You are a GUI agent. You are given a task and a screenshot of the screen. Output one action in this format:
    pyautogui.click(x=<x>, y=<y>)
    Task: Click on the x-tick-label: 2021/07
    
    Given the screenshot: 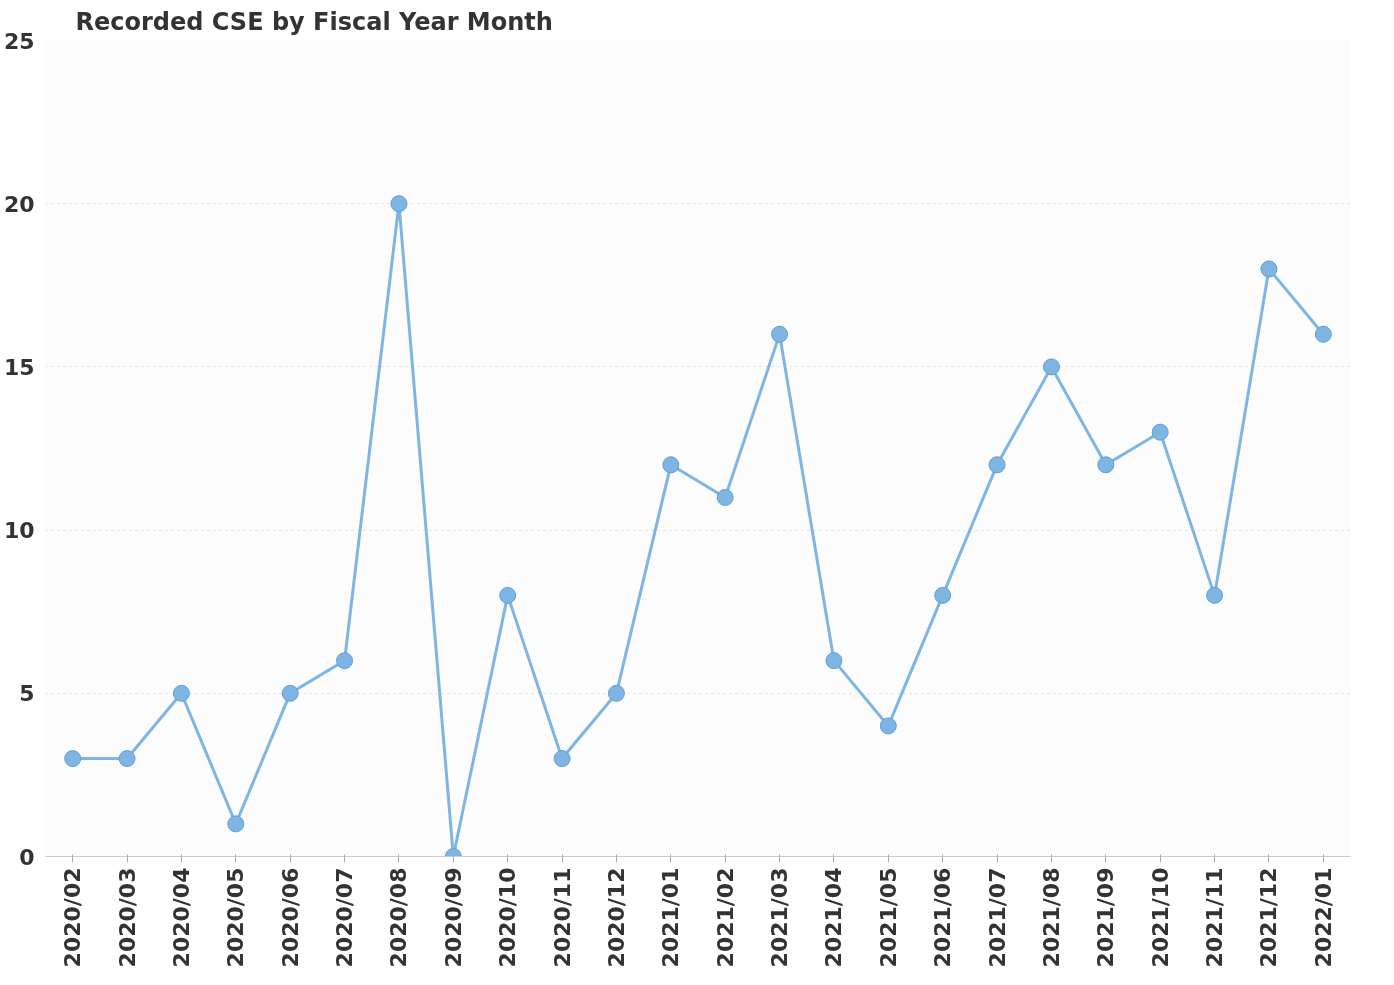 What is the action you would take?
    pyautogui.click(x=997, y=917)
    